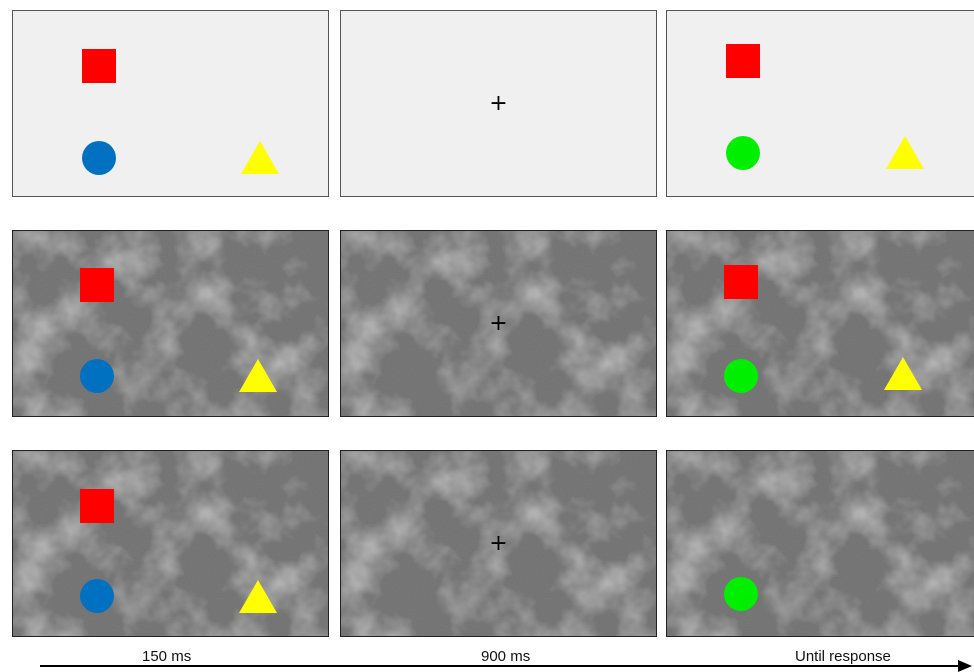 The width and height of the screenshot is (974, 672). What do you see at coordinates (506, 656) in the screenshot?
I see `time-label-fixation: 900 ms` at bounding box center [506, 656].